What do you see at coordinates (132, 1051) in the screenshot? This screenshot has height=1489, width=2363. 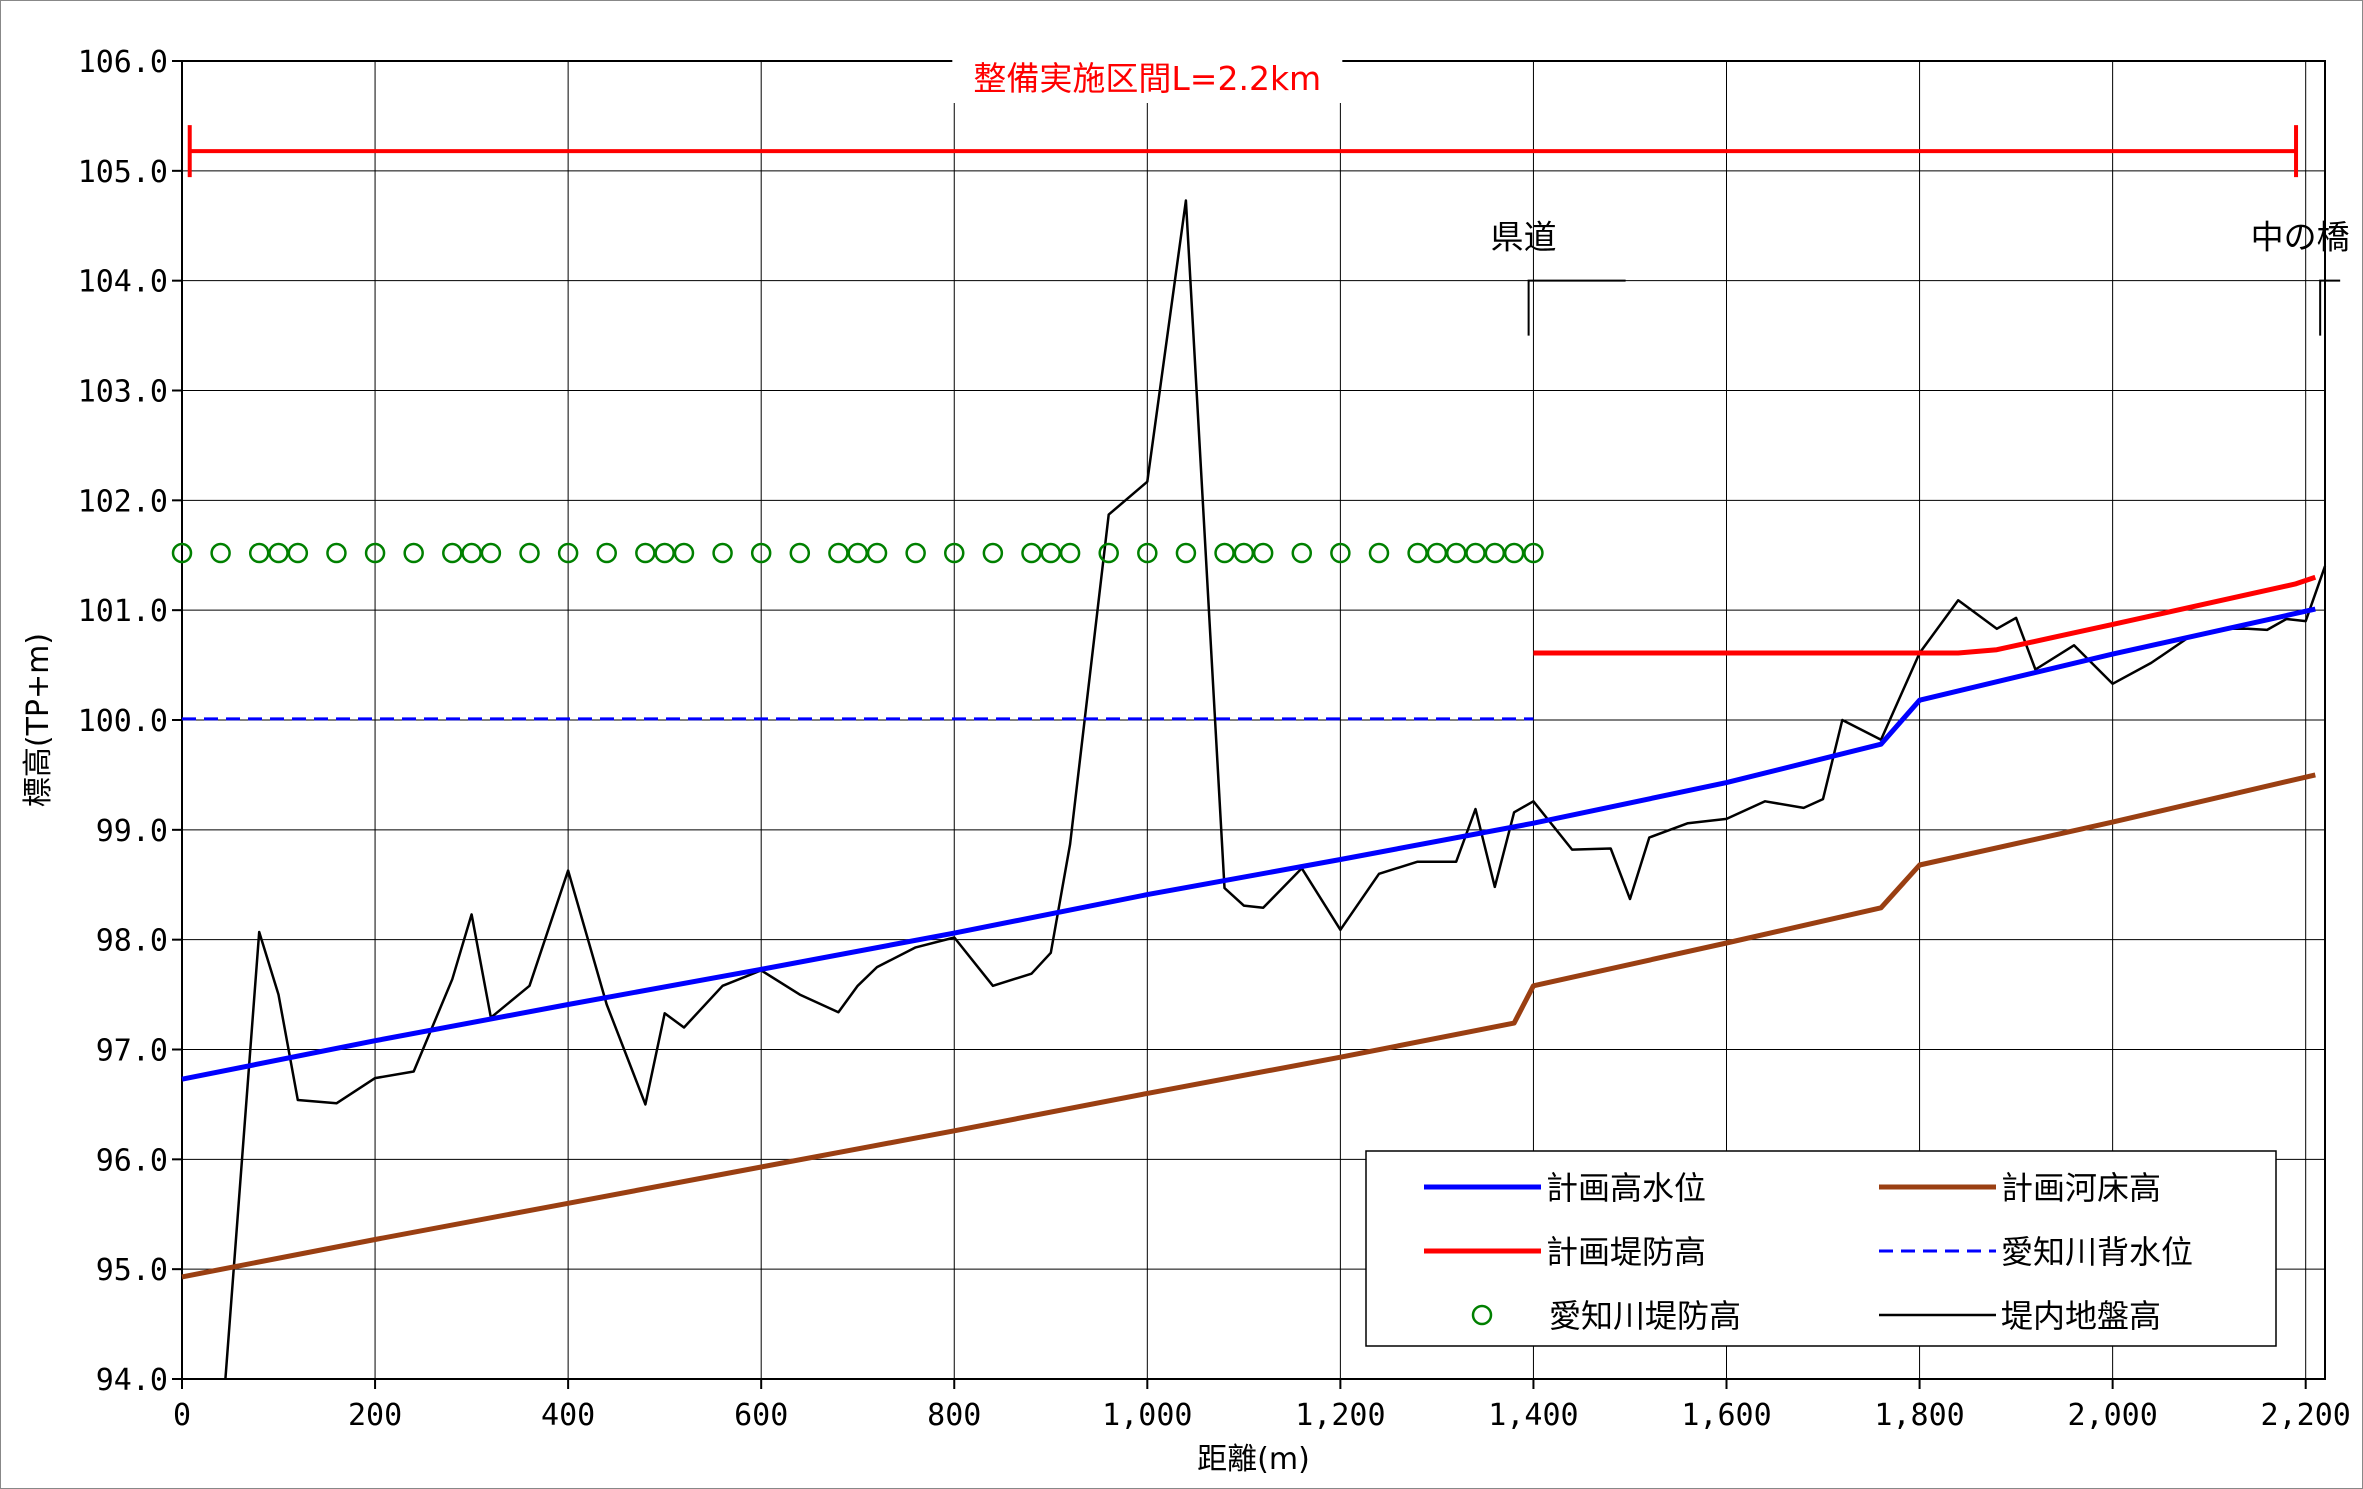 I see `y-tick-label: 97.0` at bounding box center [132, 1051].